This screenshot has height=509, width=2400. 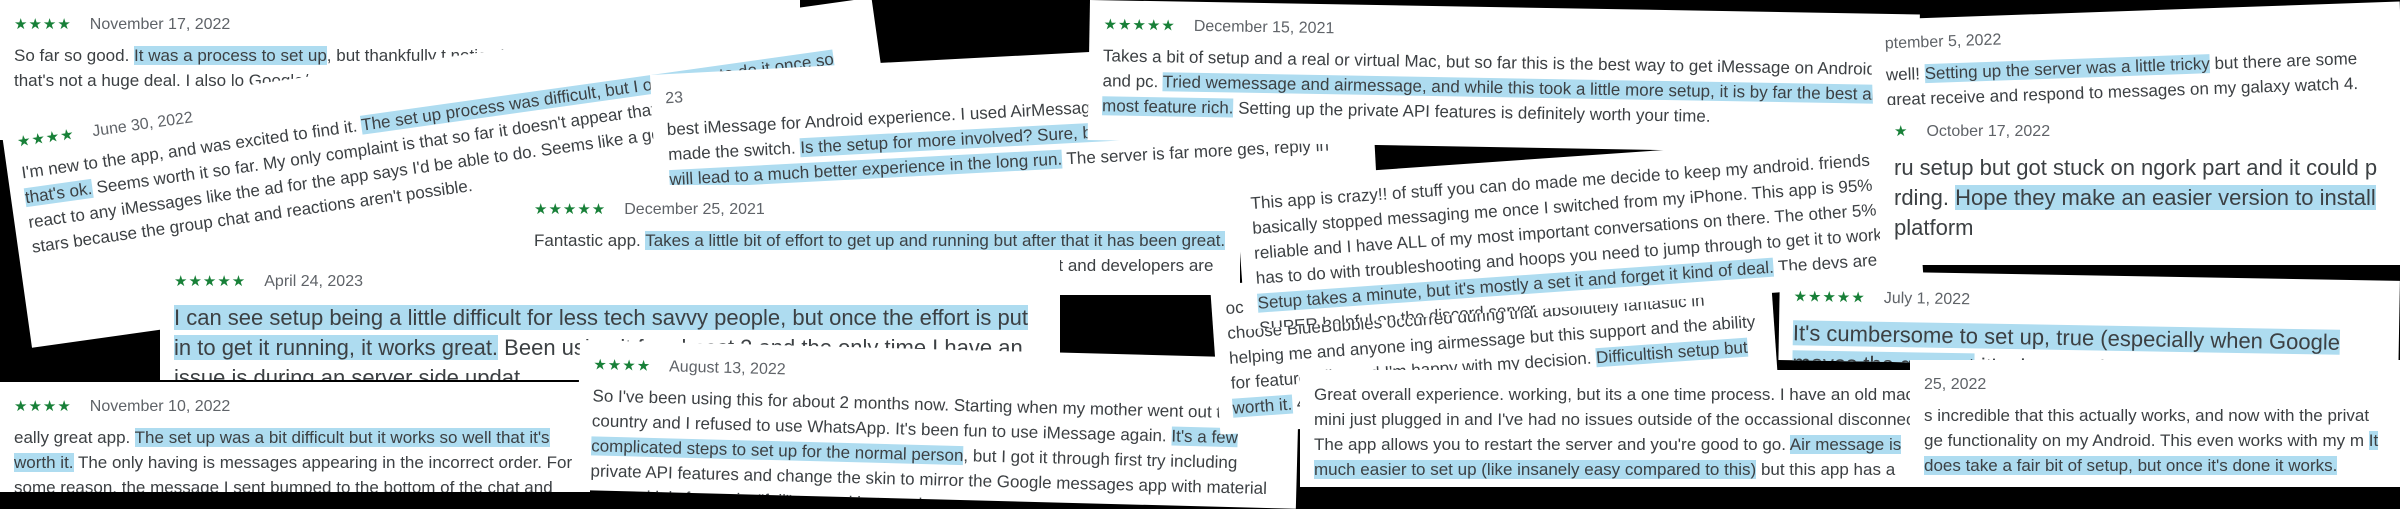 I want to click on text-segment: platform, so click(x=1934, y=227).